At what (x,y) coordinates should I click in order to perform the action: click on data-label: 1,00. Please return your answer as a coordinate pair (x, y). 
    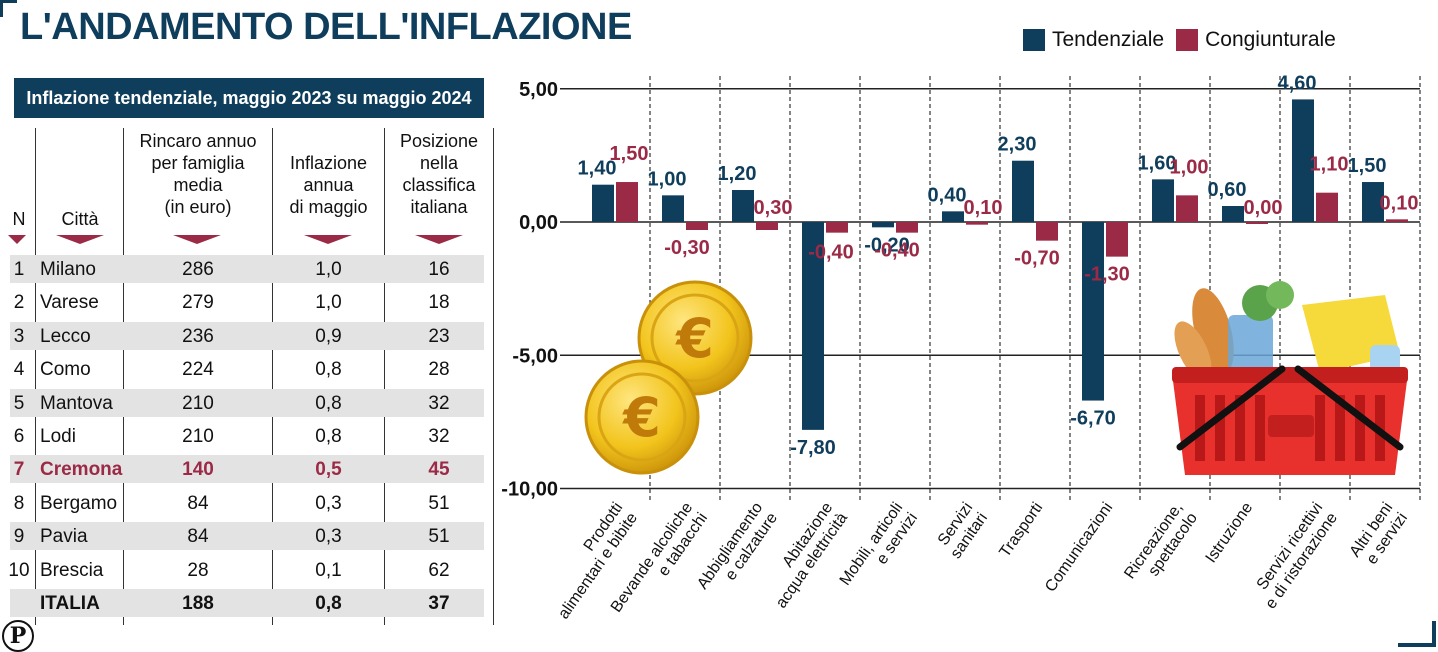
    Looking at the image, I should click on (1189, 167).